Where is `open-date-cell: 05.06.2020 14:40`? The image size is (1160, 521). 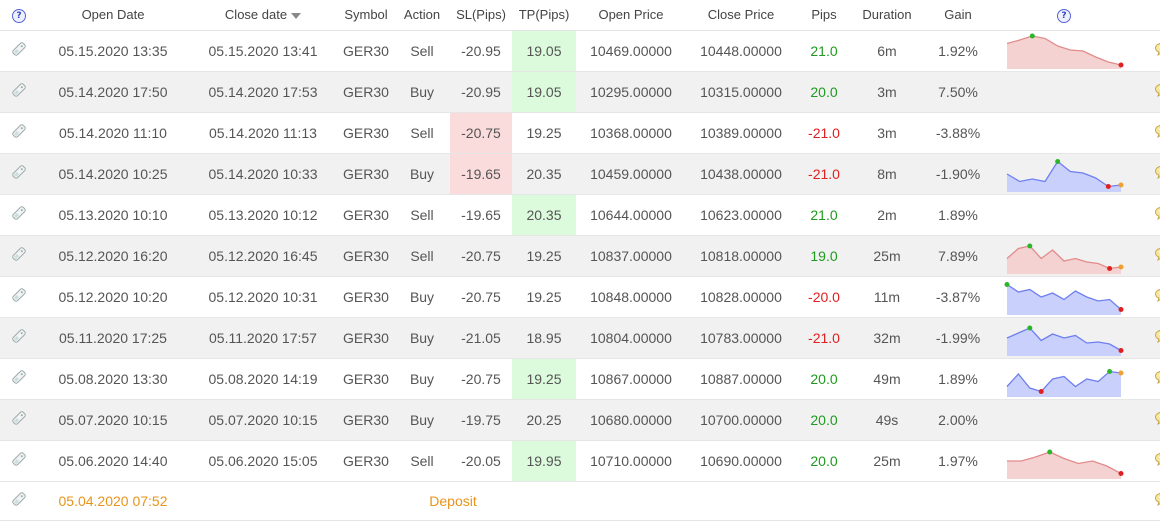 open-date-cell: 05.06.2020 14:40 is located at coordinates (113, 461).